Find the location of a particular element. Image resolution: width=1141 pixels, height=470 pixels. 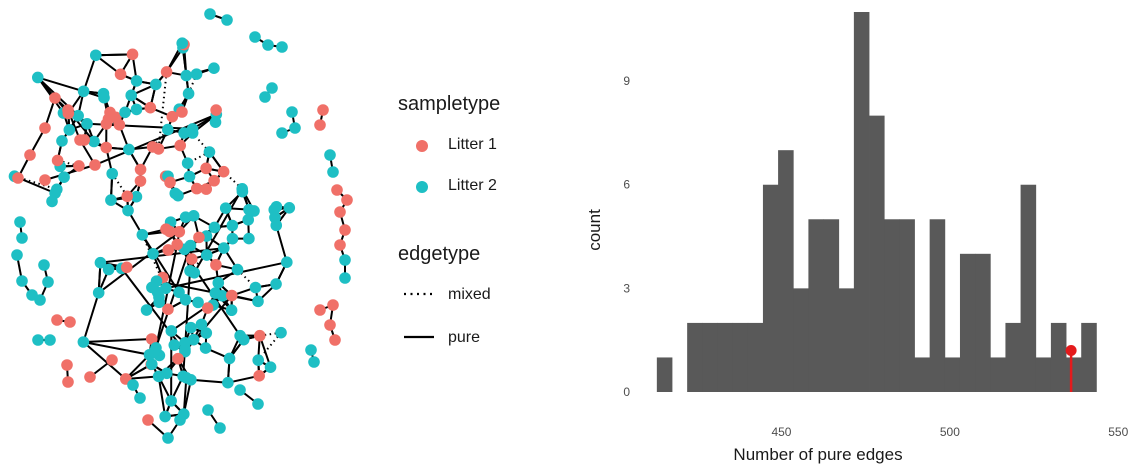

x-tick-label: 500 is located at coordinates (950, 432).